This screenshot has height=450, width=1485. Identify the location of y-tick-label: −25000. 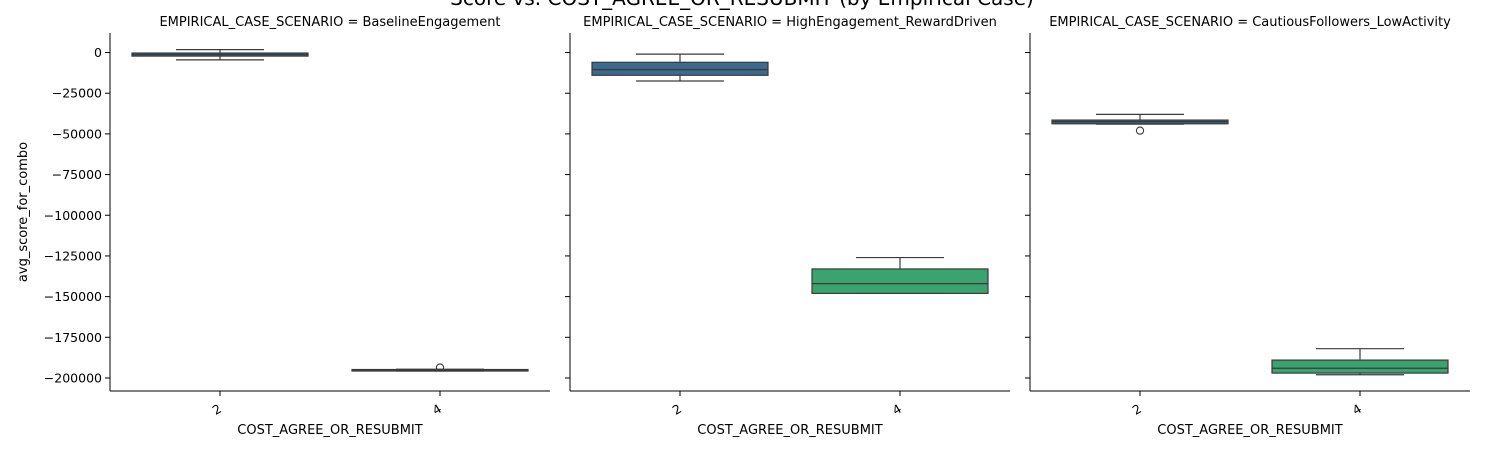
(77, 93).